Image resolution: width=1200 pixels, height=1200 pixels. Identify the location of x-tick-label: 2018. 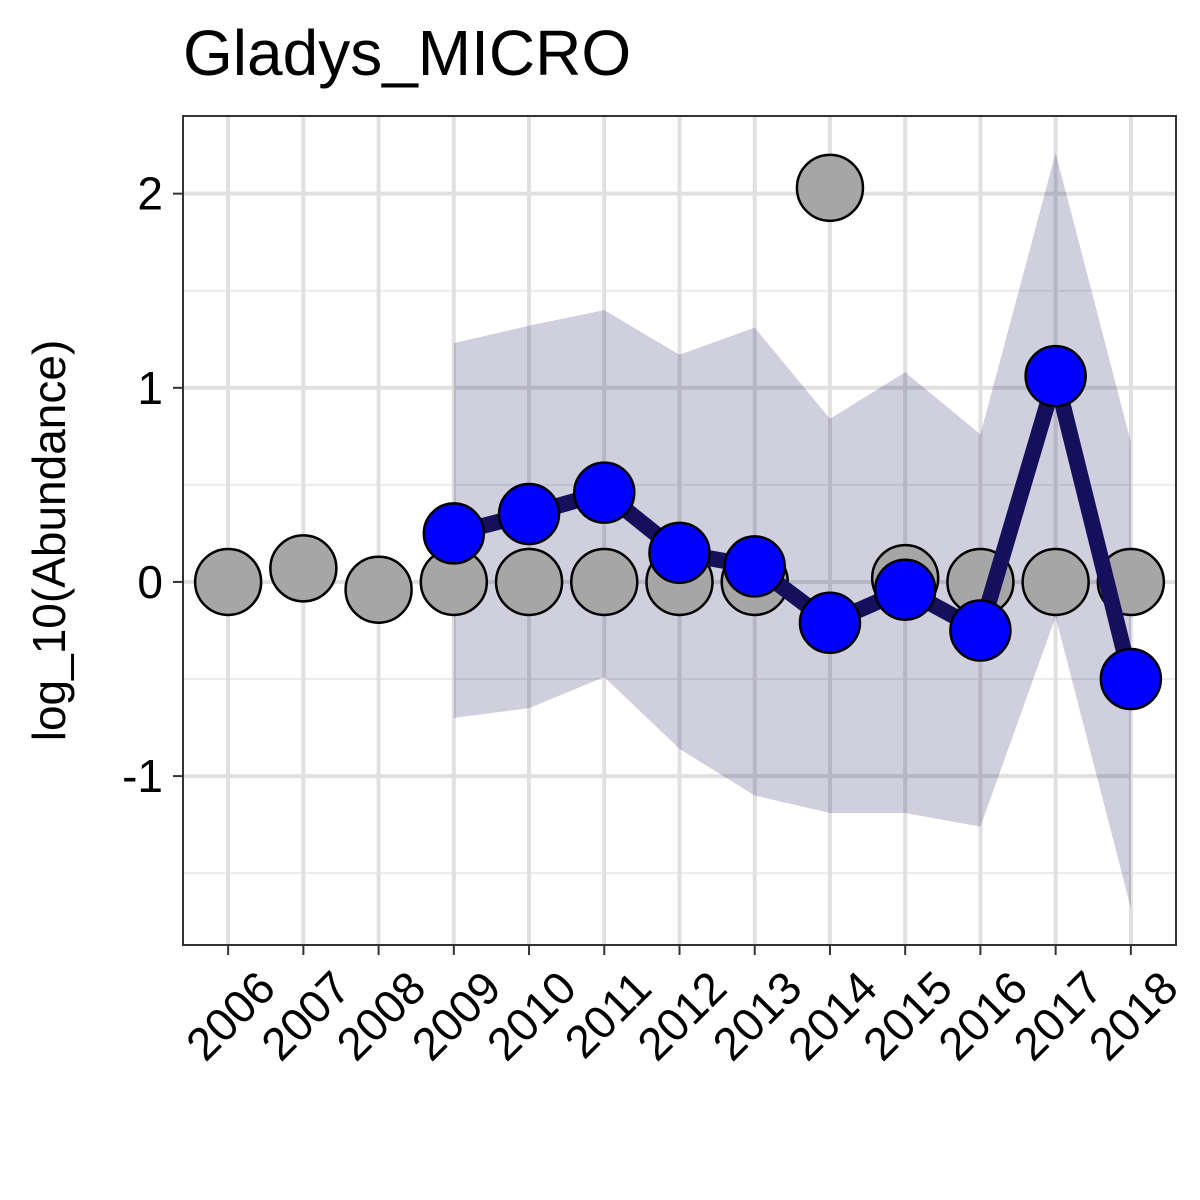
(1133, 1015).